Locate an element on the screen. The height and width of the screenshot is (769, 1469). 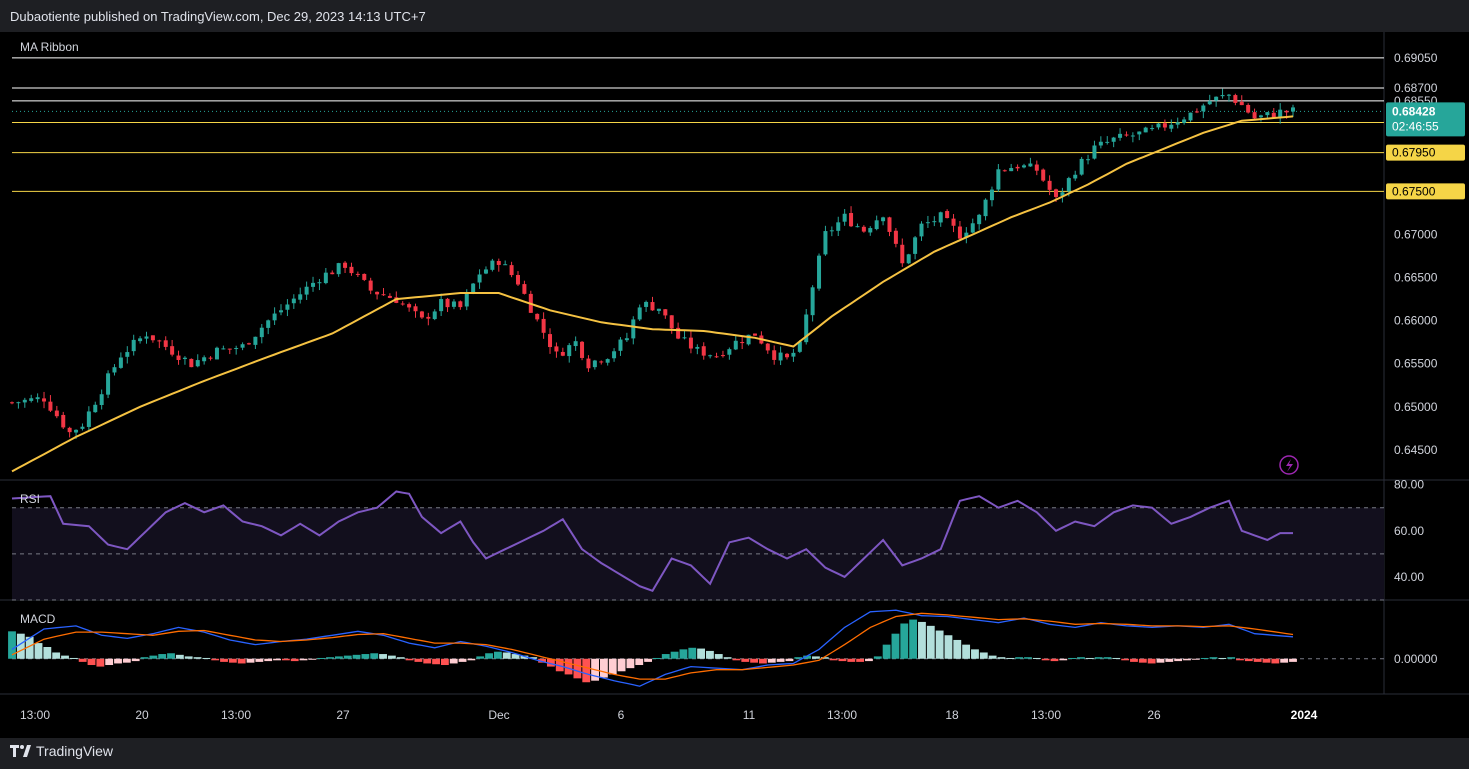
rsi-line is located at coordinates (652, 541).